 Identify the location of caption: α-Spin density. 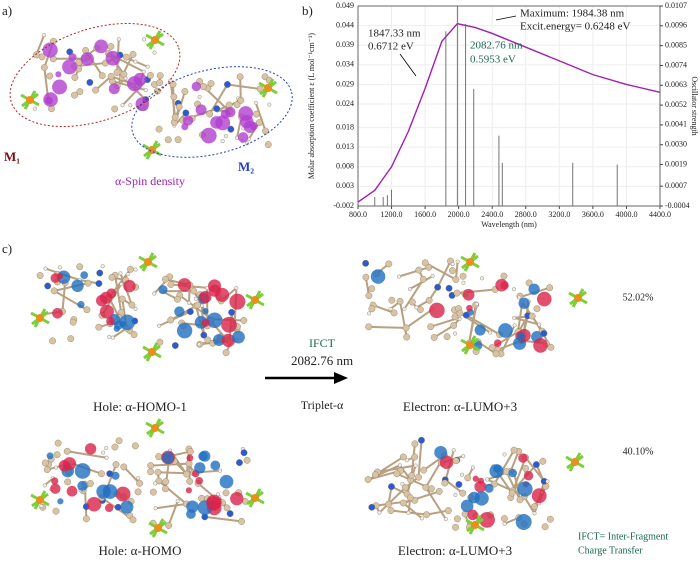
(150, 181).